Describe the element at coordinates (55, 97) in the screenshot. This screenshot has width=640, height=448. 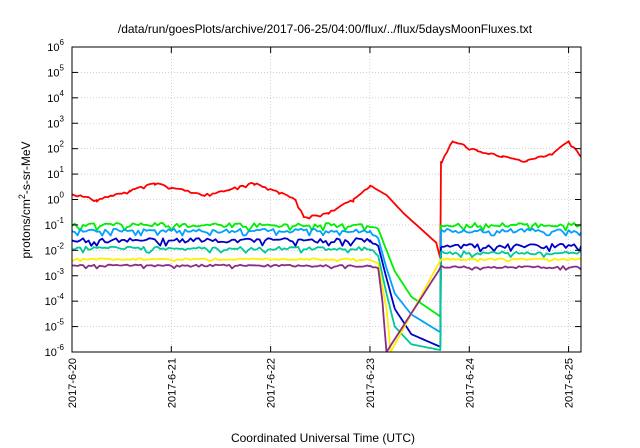
I see `y-tick-label: 10⁴` at that location.